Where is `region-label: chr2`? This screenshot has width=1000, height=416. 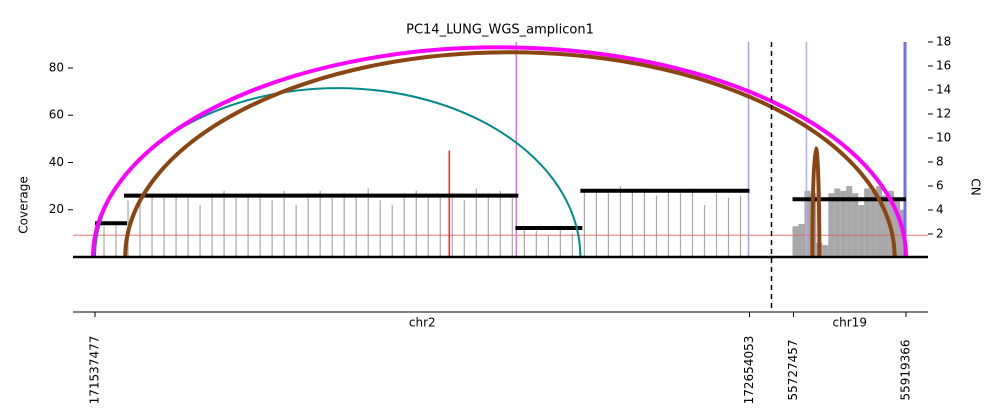 region-label: chr2 is located at coordinates (422, 323).